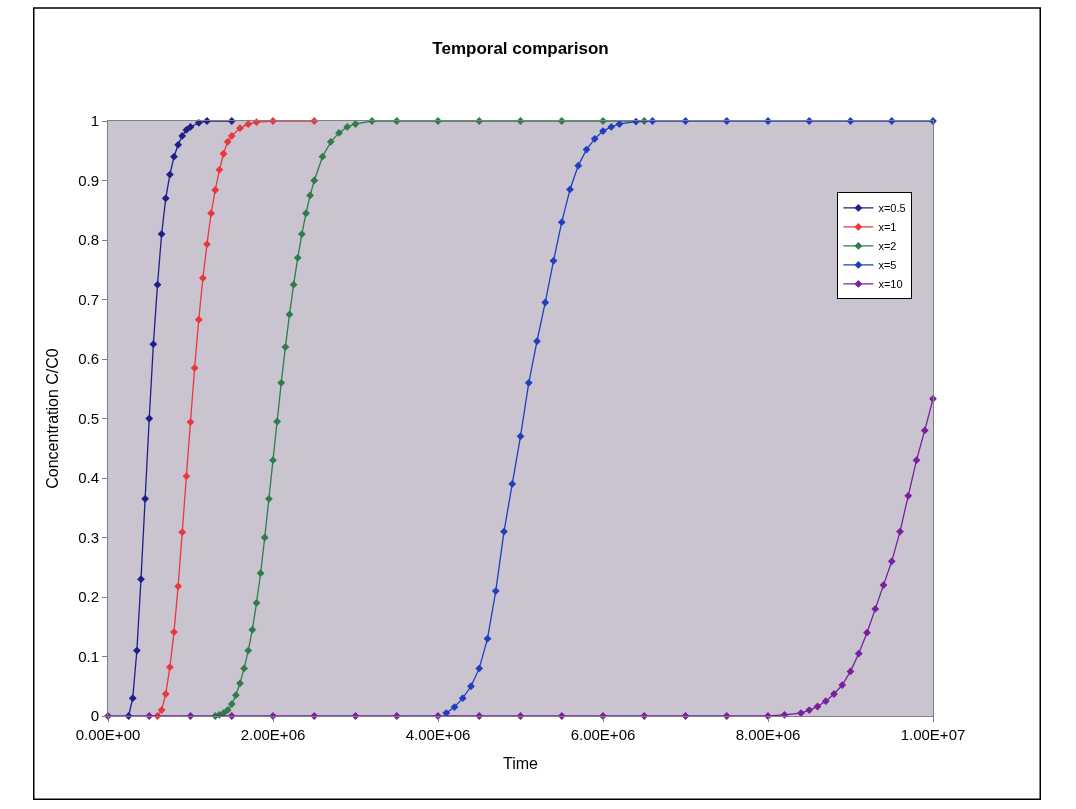  What do you see at coordinates (88, 656) in the screenshot?
I see `y-tick-label: 0.1` at bounding box center [88, 656].